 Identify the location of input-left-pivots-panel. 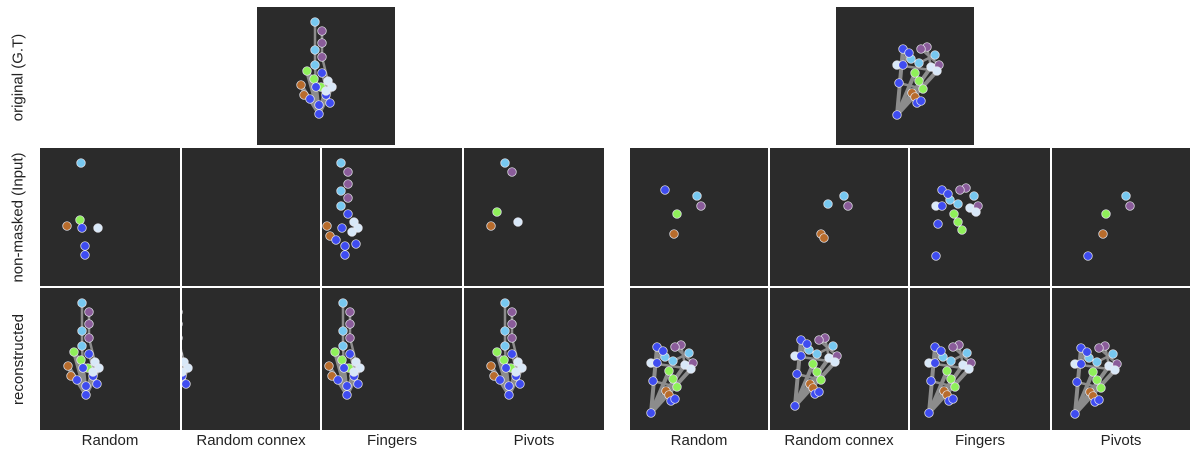
(534, 217).